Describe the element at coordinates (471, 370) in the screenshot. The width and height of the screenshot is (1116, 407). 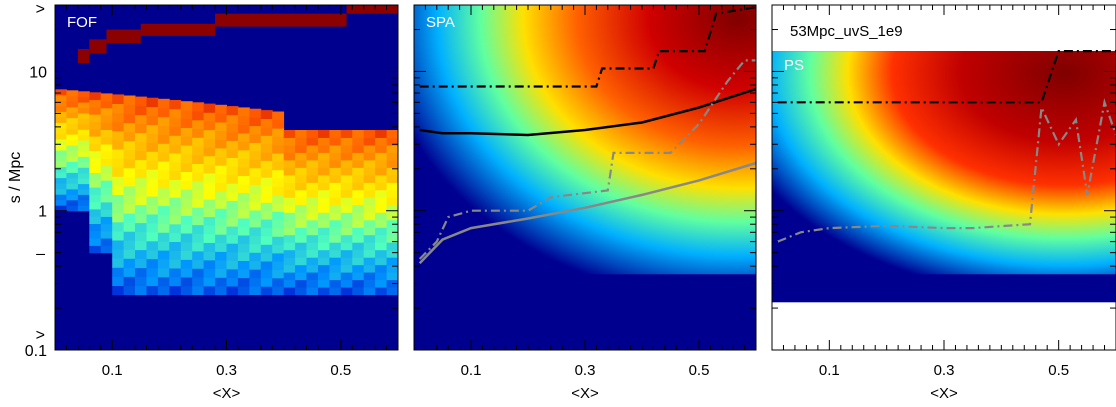
I see `x-tick-label: 0.1` at that location.